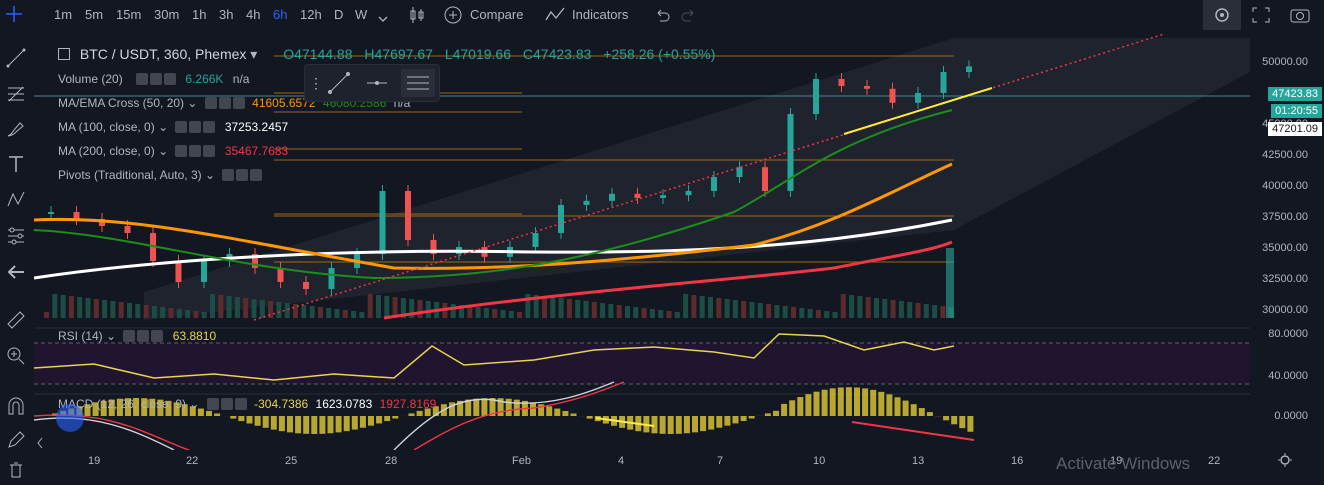 This screenshot has width=1324, height=485. What do you see at coordinates (555, 17) in the screenshot?
I see `indicators-icon` at bounding box center [555, 17].